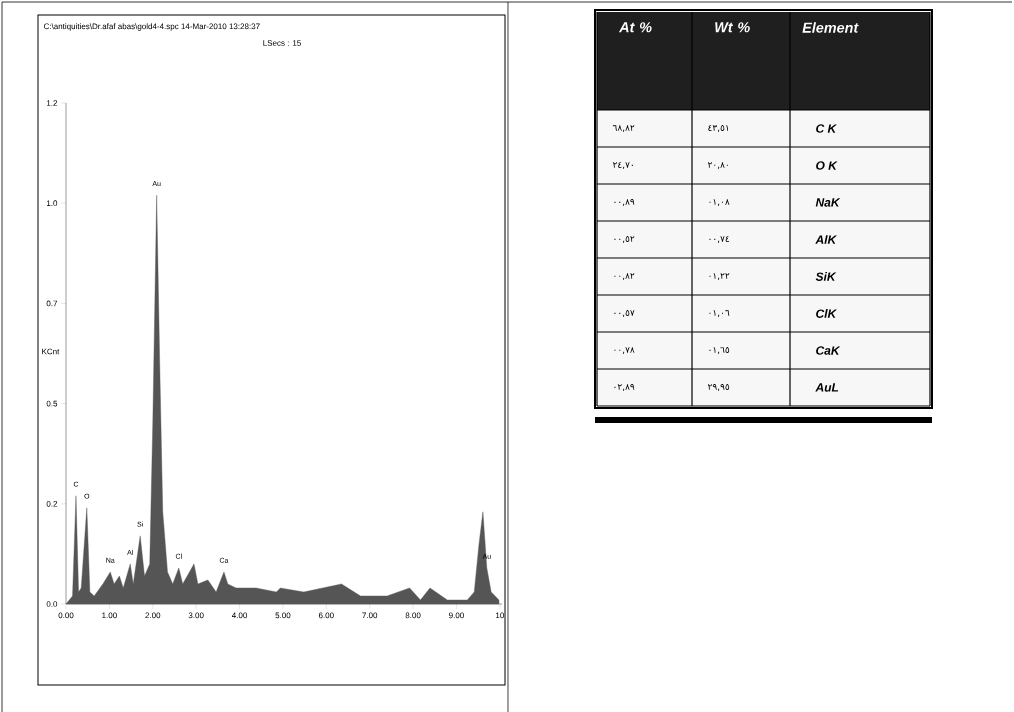 Image resolution: width=1014 pixels, height=712 pixels. I want to click on chart-title: C:\antiquities\Dr.afaf abas\gold4-4.spc 14-Mar-2010 13:28:37, so click(151, 27).